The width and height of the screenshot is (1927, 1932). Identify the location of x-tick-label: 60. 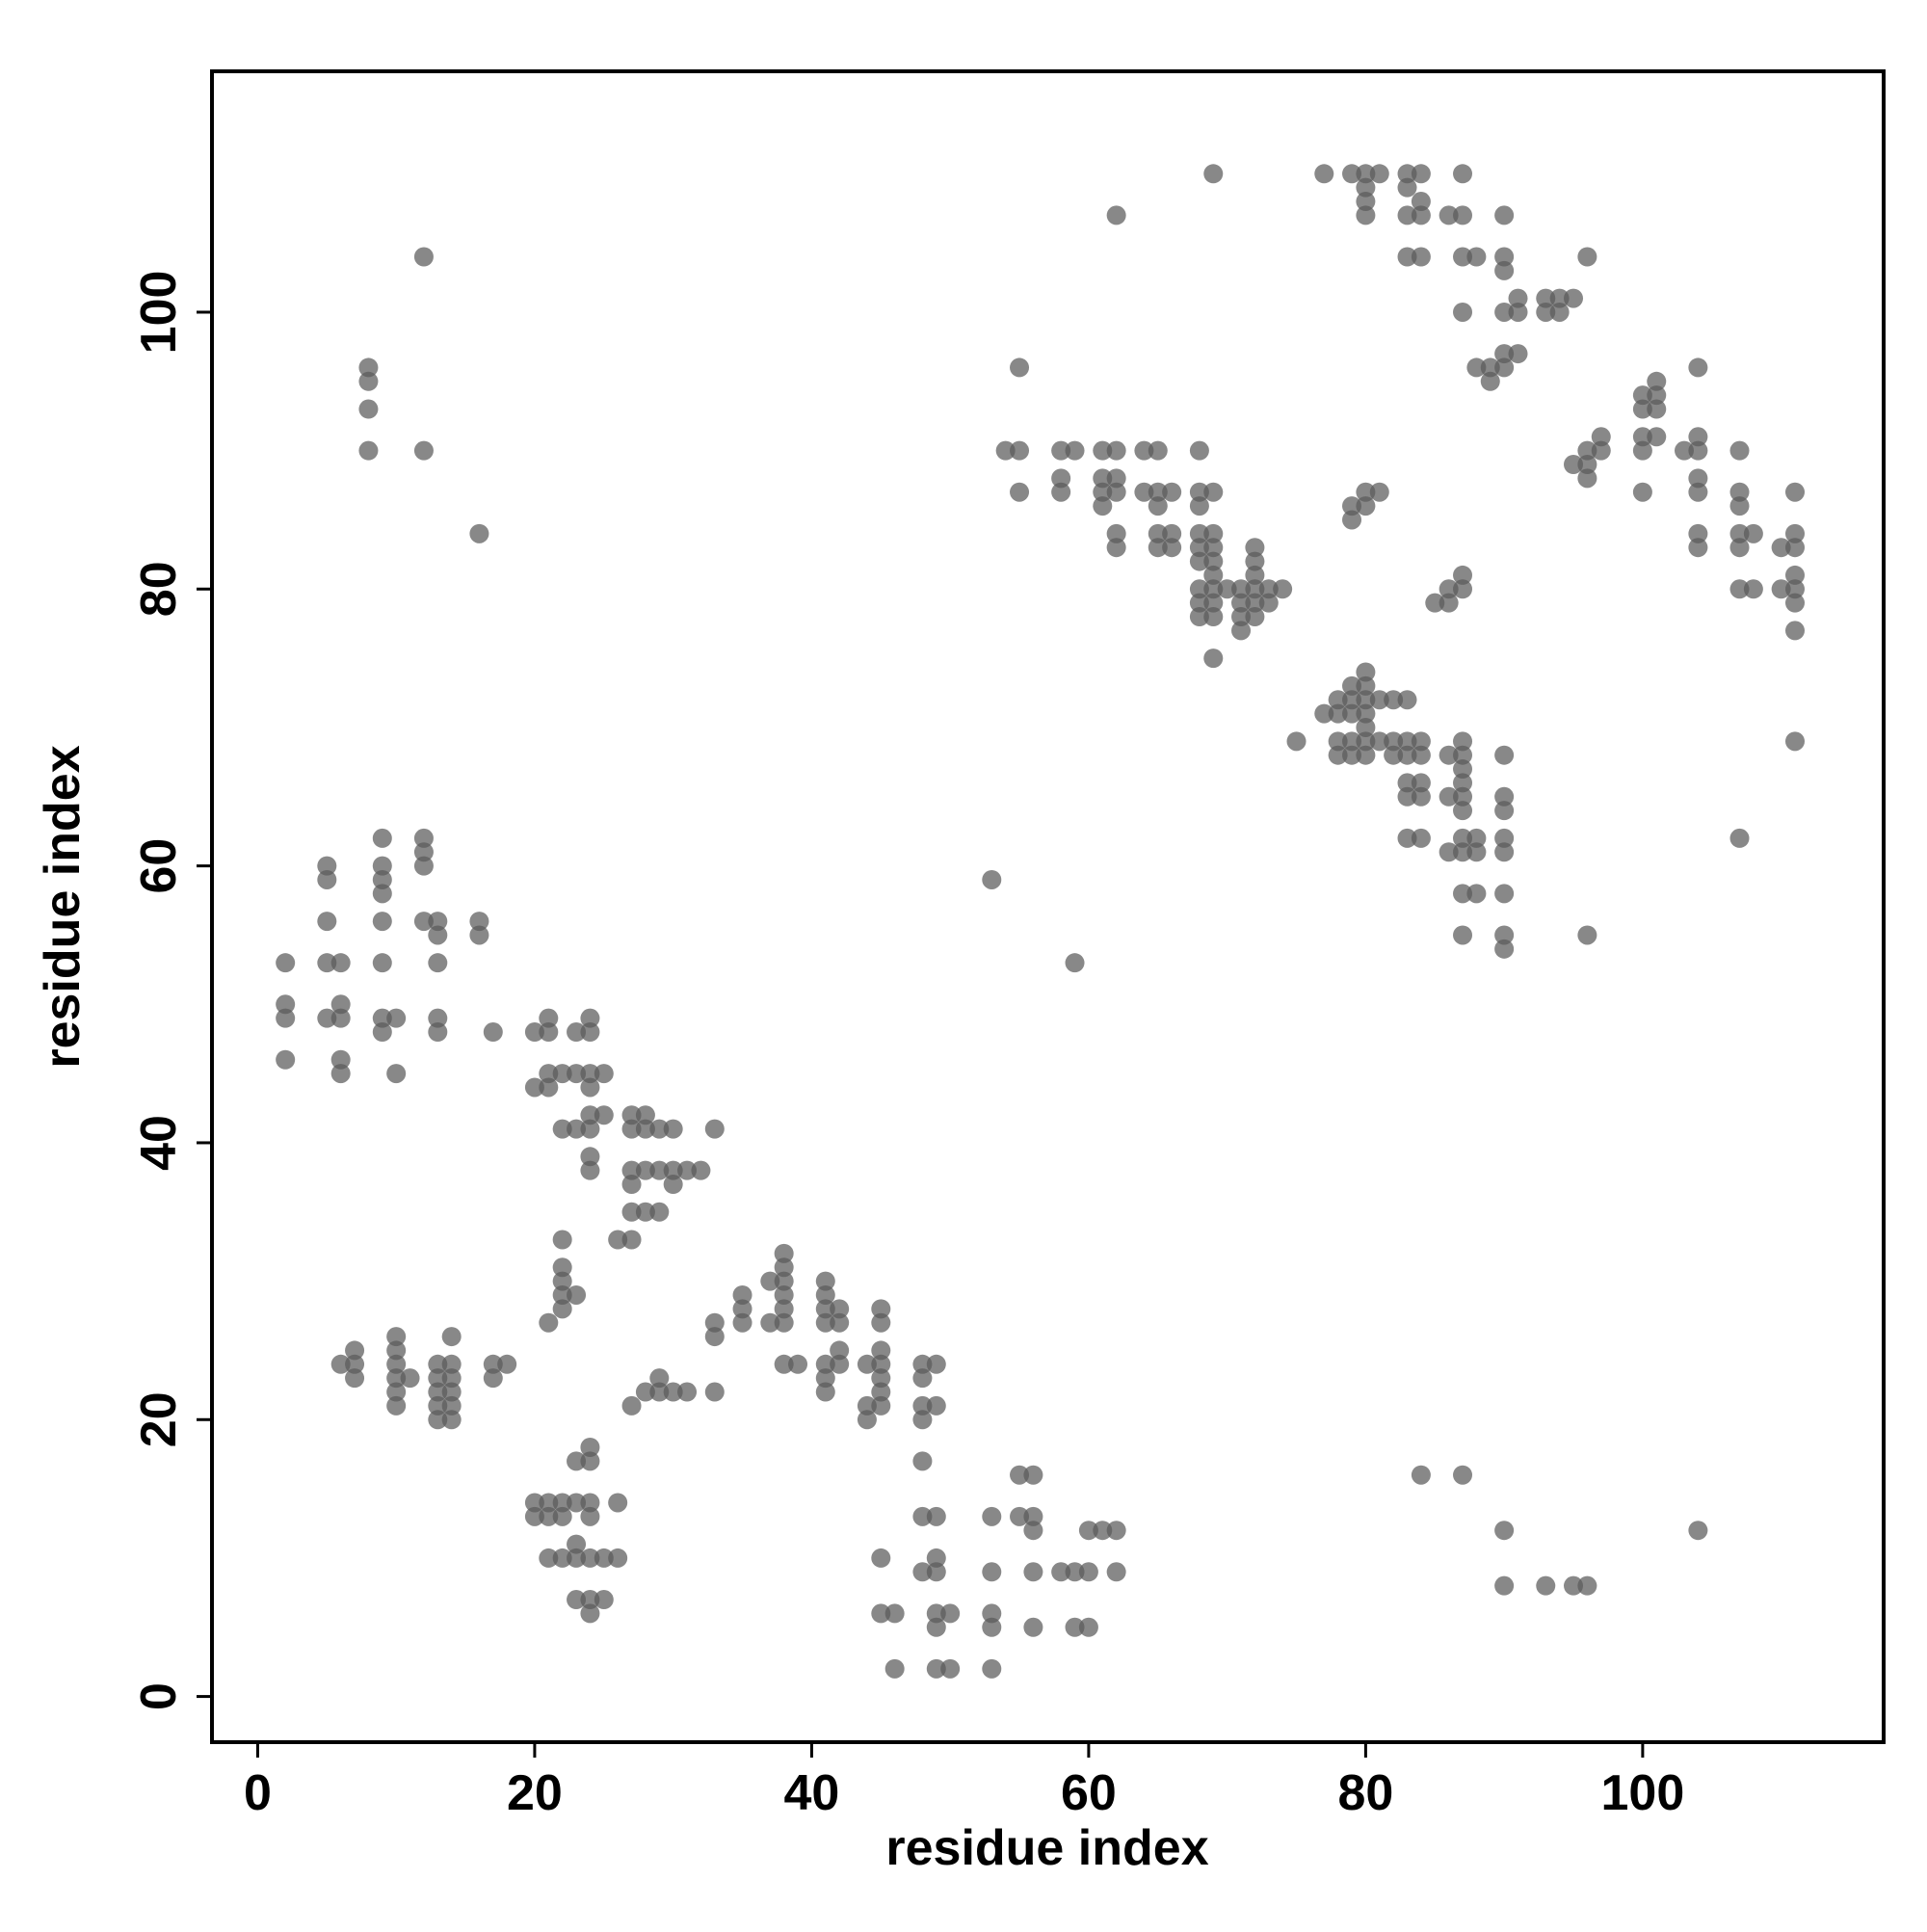
(1089, 1793).